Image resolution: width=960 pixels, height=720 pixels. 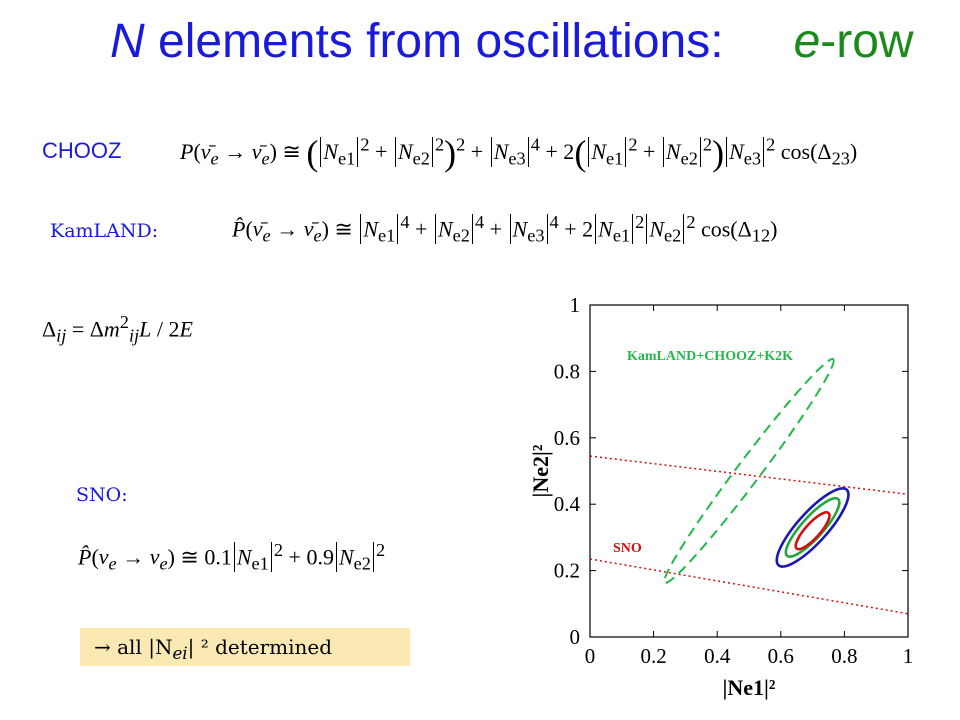 What do you see at coordinates (807, 41) in the screenshot?
I see `title-e: e` at bounding box center [807, 41].